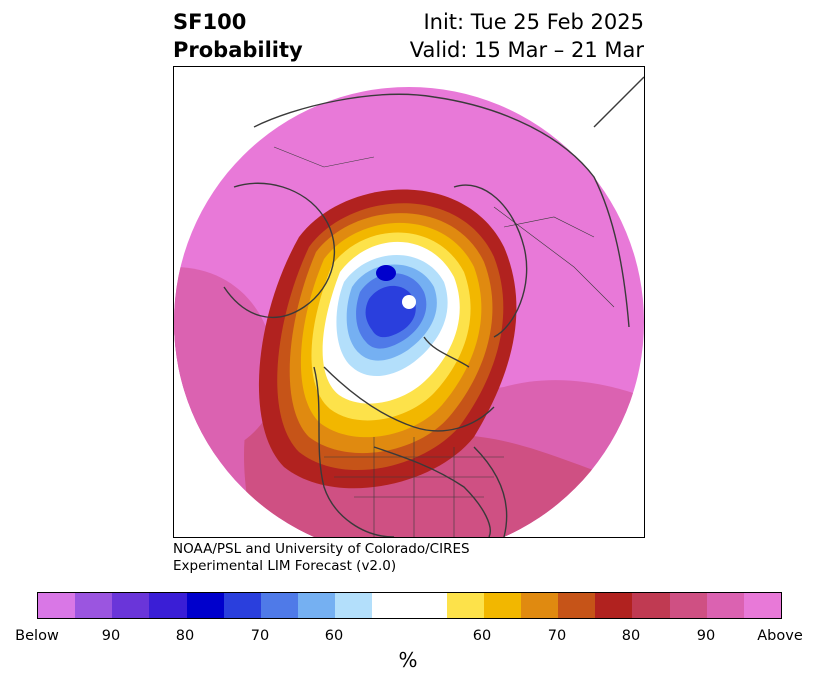  What do you see at coordinates (238, 36) in the screenshot?
I see `map-title: SF100 Probability` at bounding box center [238, 36].